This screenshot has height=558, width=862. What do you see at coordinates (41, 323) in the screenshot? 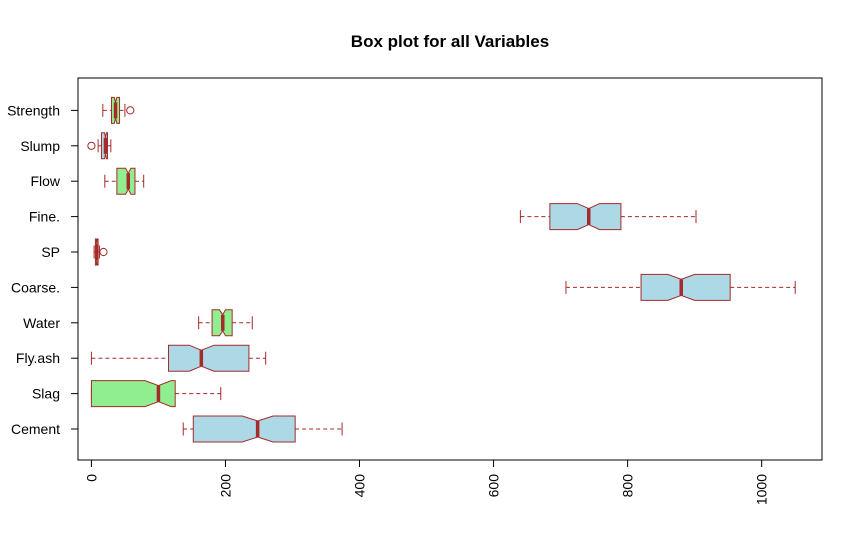
I see `y-tick-label: Water` at bounding box center [41, 323].